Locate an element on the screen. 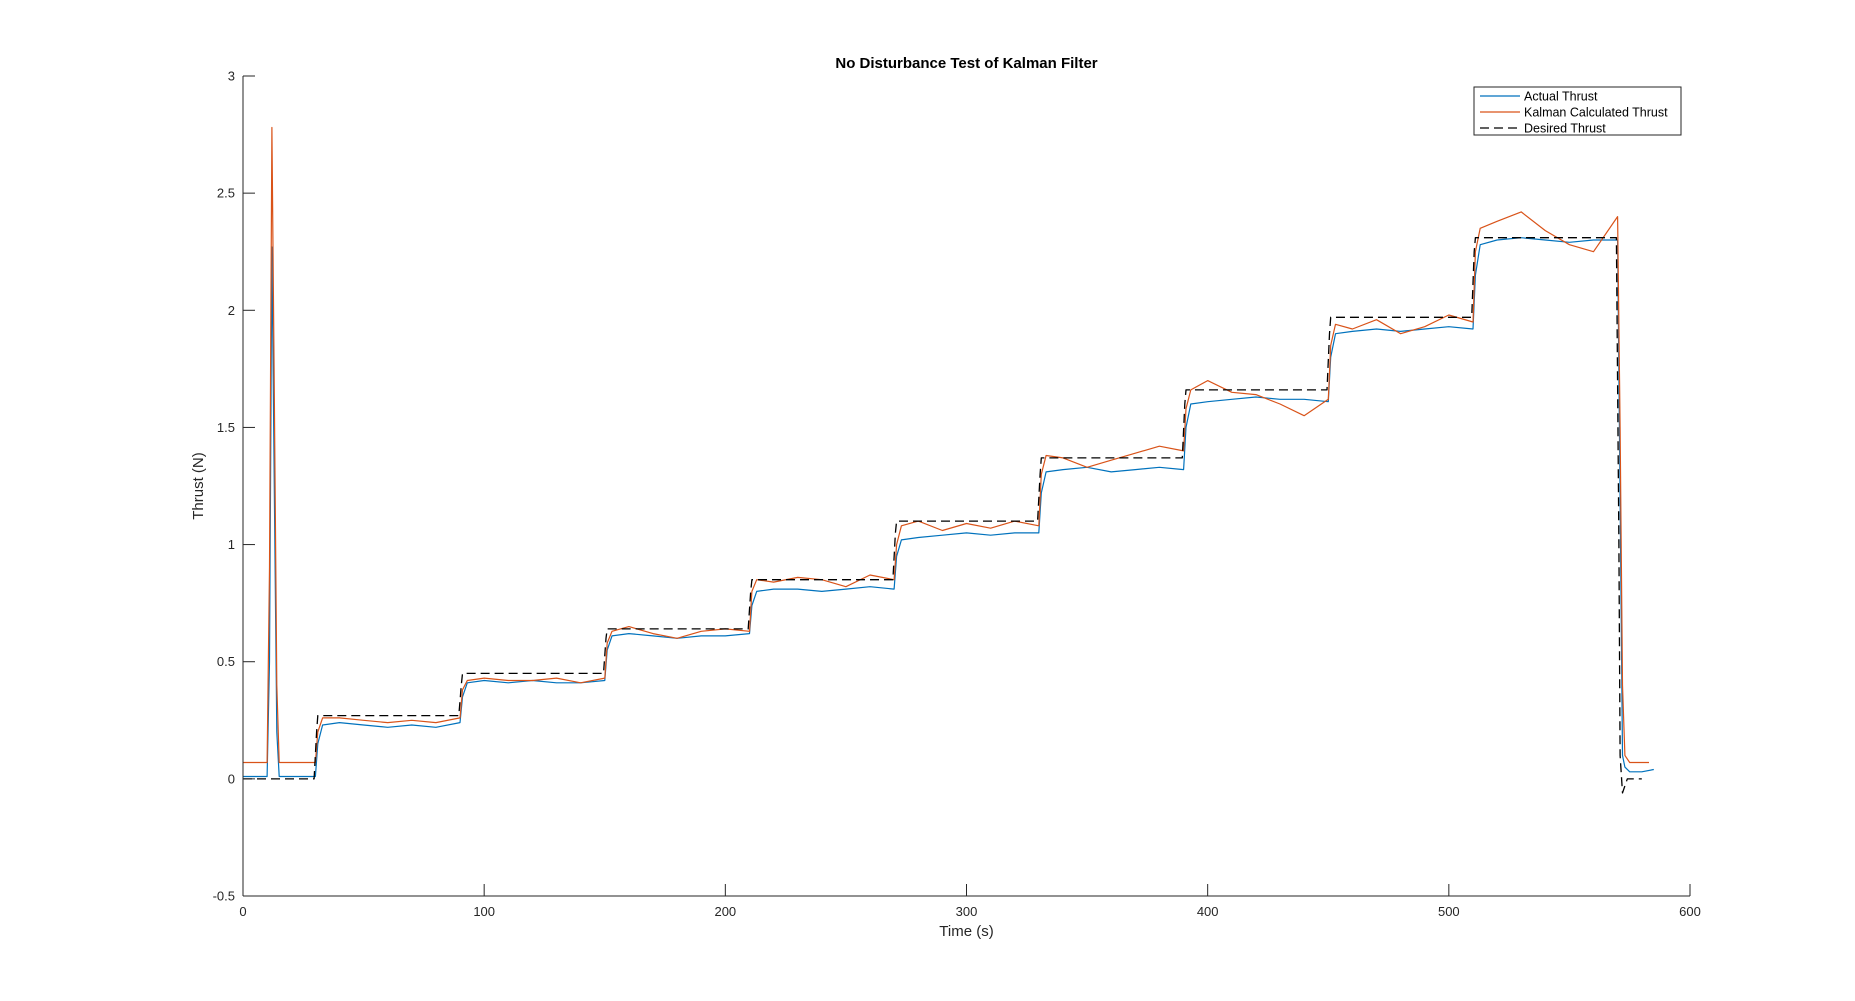 This screenshot has width=1855, height=1001. y-axis-label: Thrust (N) is located at coordinates (198, 486).